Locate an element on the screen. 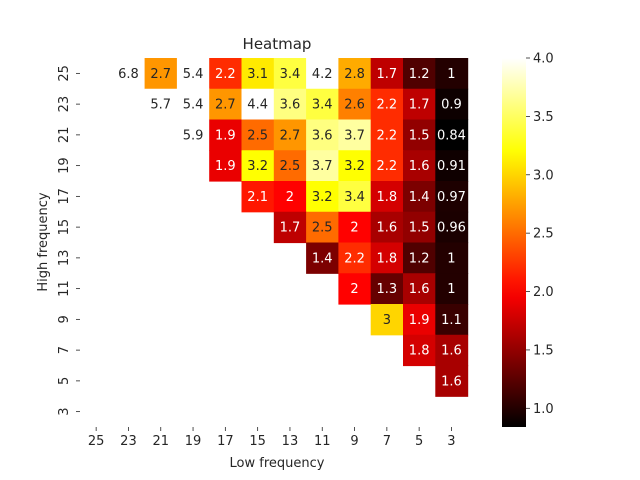  y-tick-label: 23 is located at coordinates (64, 104).